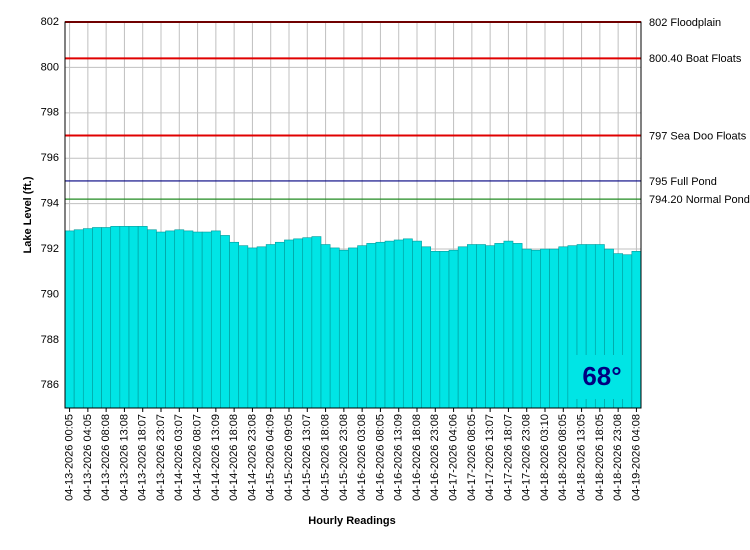  Describe the element at coordinates (695, 59) in the screenshot. I see `reference-label: 800.40 Boat Floats` at that location.